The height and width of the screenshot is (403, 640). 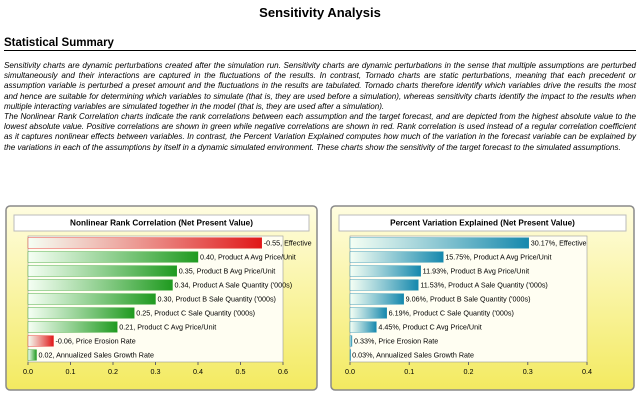 What do you see at coordinates (396, 340) in the screenshot?
I see `value-label: 0.33%, Price Erosion Rate` at bounding box center [396, 340].